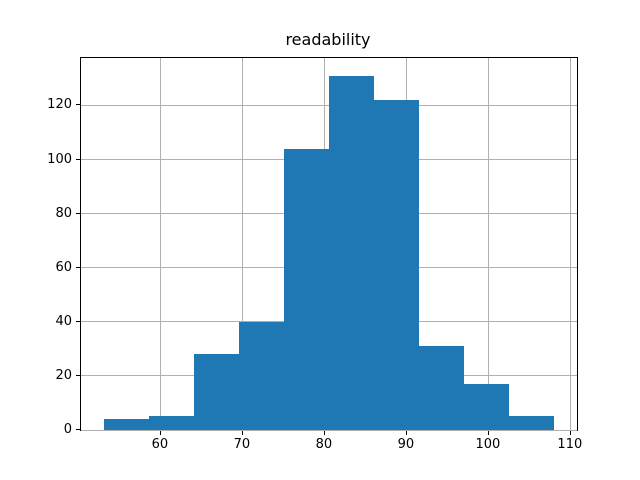 The image size is (640, 480). Describe the element at coordinates (328, 39) in the screenshot. I see `chart-title: readability` at that location.